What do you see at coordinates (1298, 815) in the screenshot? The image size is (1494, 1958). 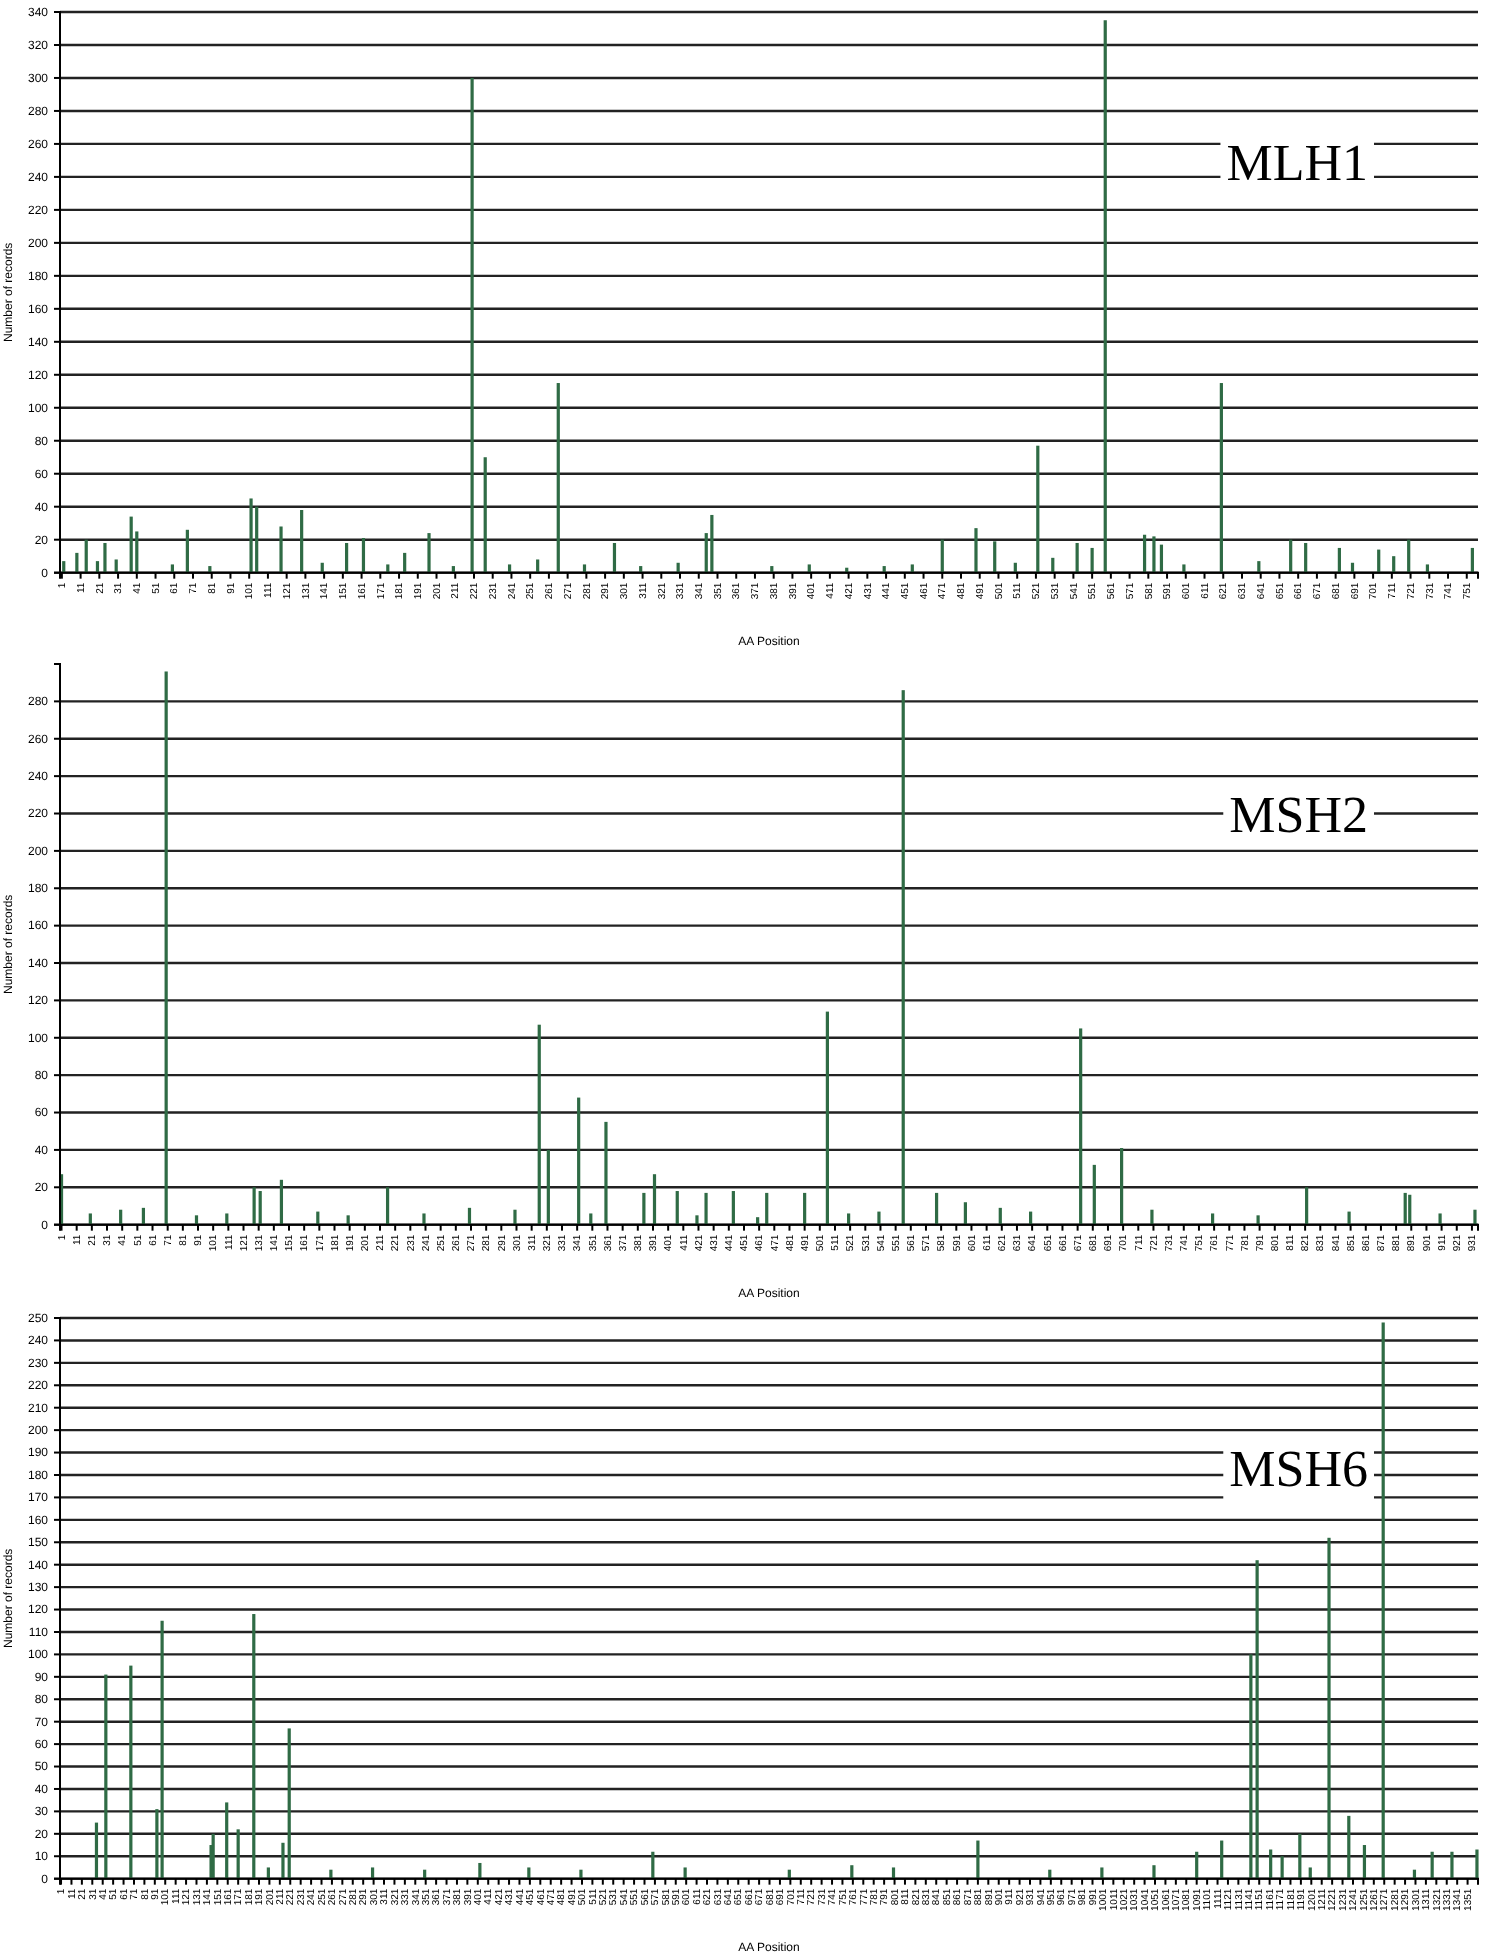 I see `text: MSH2` at bounding box center [1298, 815].